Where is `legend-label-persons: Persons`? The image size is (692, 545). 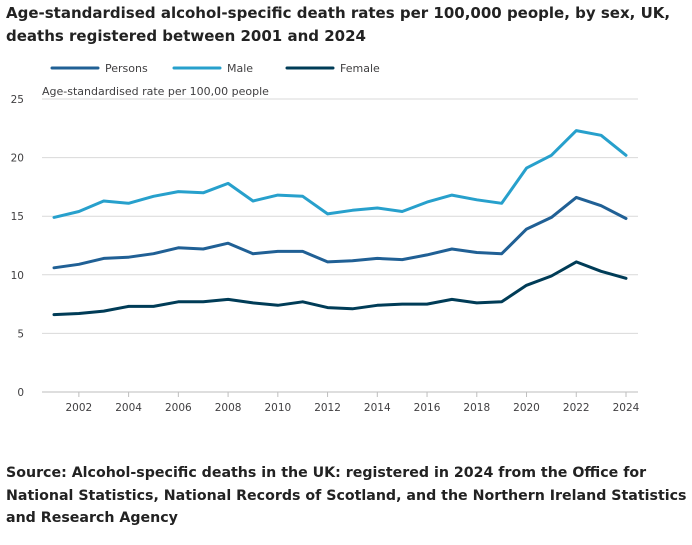 legend-label-persons: Persons is located at coordinates (126, 68).